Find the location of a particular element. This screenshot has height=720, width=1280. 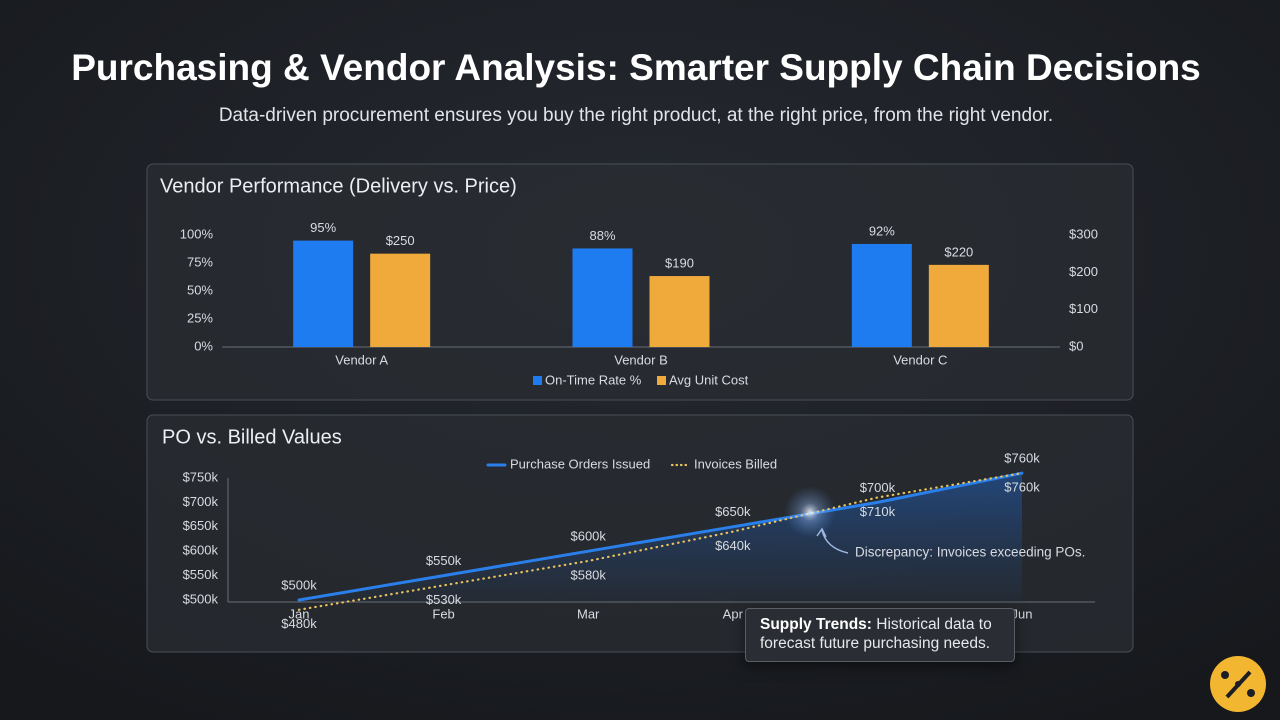

data-label: $250 is located at coordinates (400, 240).